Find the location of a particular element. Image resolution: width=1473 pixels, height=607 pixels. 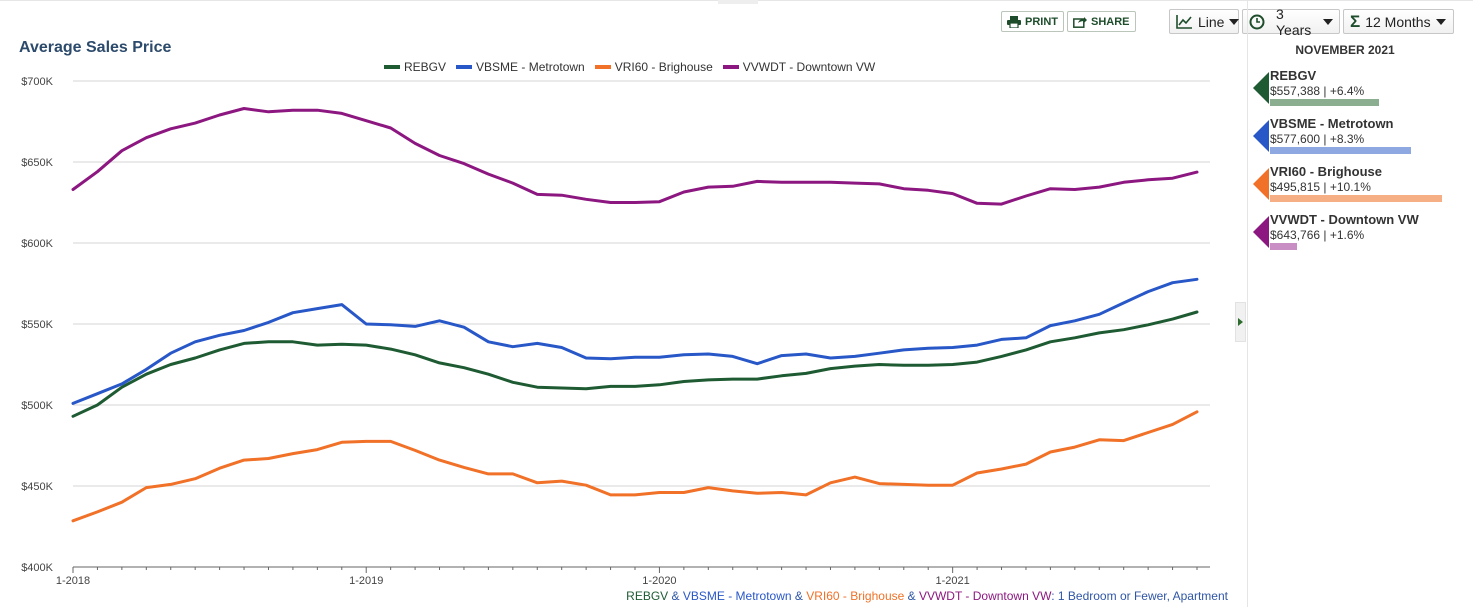

legend-label: VVWDT - Downtown VW is located at coordinates (809, 67).